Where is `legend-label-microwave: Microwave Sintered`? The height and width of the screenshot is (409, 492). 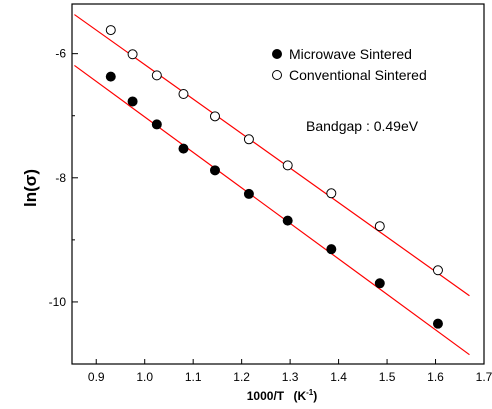 legend-label-microwave: Microwave Sintered is located at coordinates (350, 54).